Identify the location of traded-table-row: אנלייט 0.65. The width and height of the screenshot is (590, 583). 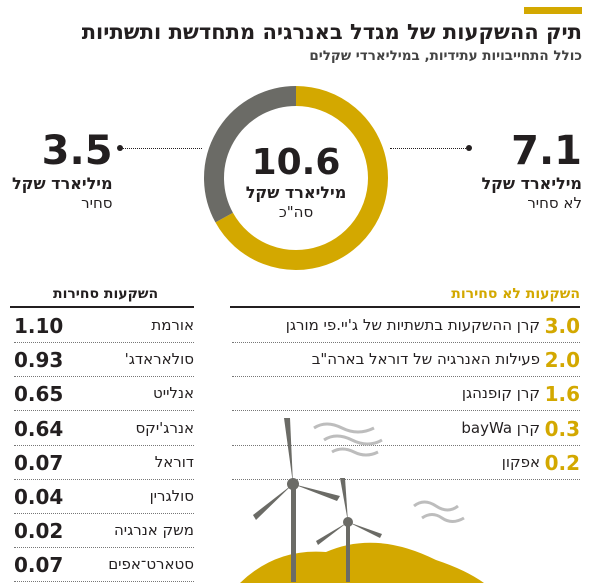
(104, 394).